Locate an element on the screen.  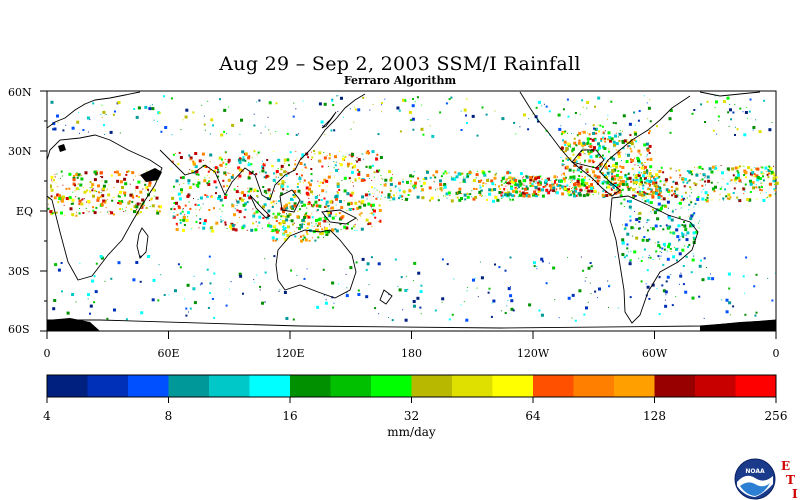
lat-label: 60S is located at coordinates (19, 329).